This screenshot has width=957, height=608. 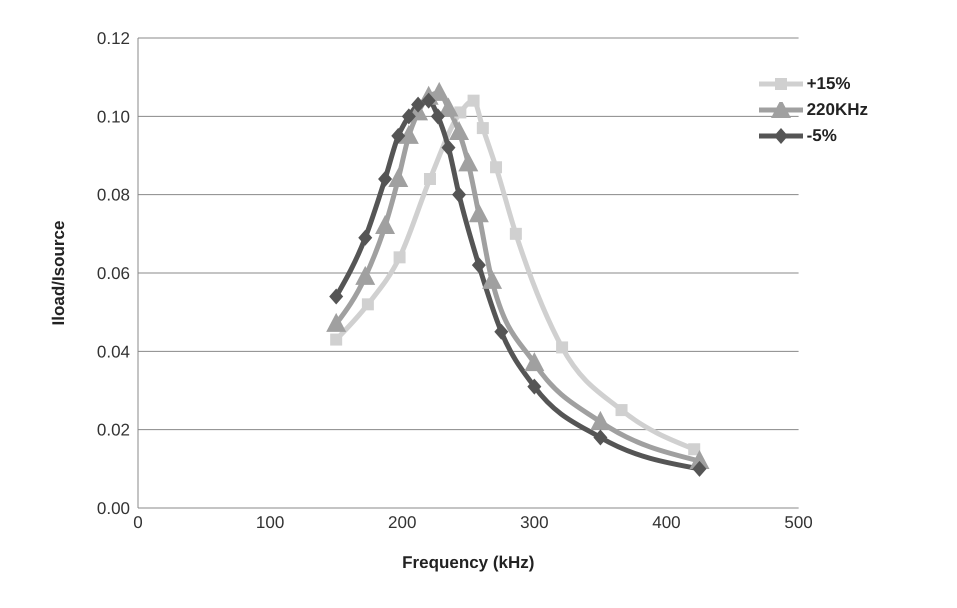 I want to click on y-tick-label: 0.10, so click(x=113, y=116).